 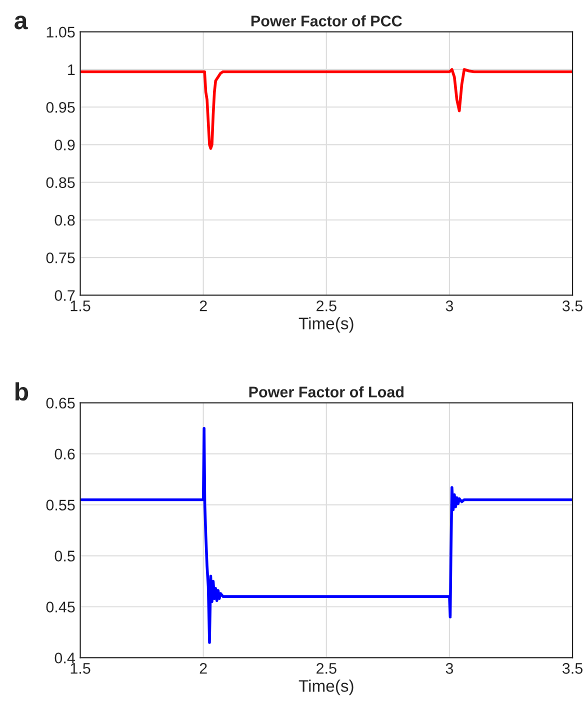 I want to click on y-tick-label: 0.95, so click(x=60, y=107).